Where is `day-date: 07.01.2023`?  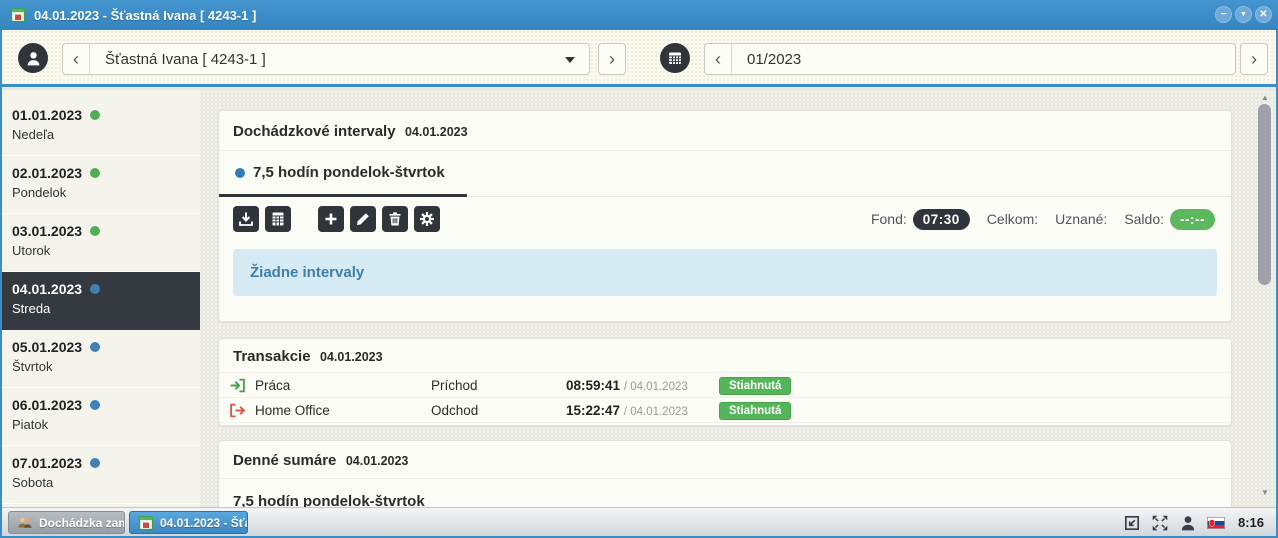
day-date: 07.01.2023 is located at coordinates (47, 463).